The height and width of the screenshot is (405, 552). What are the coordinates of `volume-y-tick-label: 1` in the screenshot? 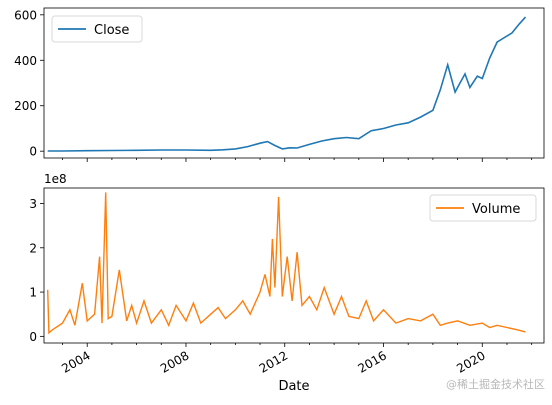 It's located at (33, 293).